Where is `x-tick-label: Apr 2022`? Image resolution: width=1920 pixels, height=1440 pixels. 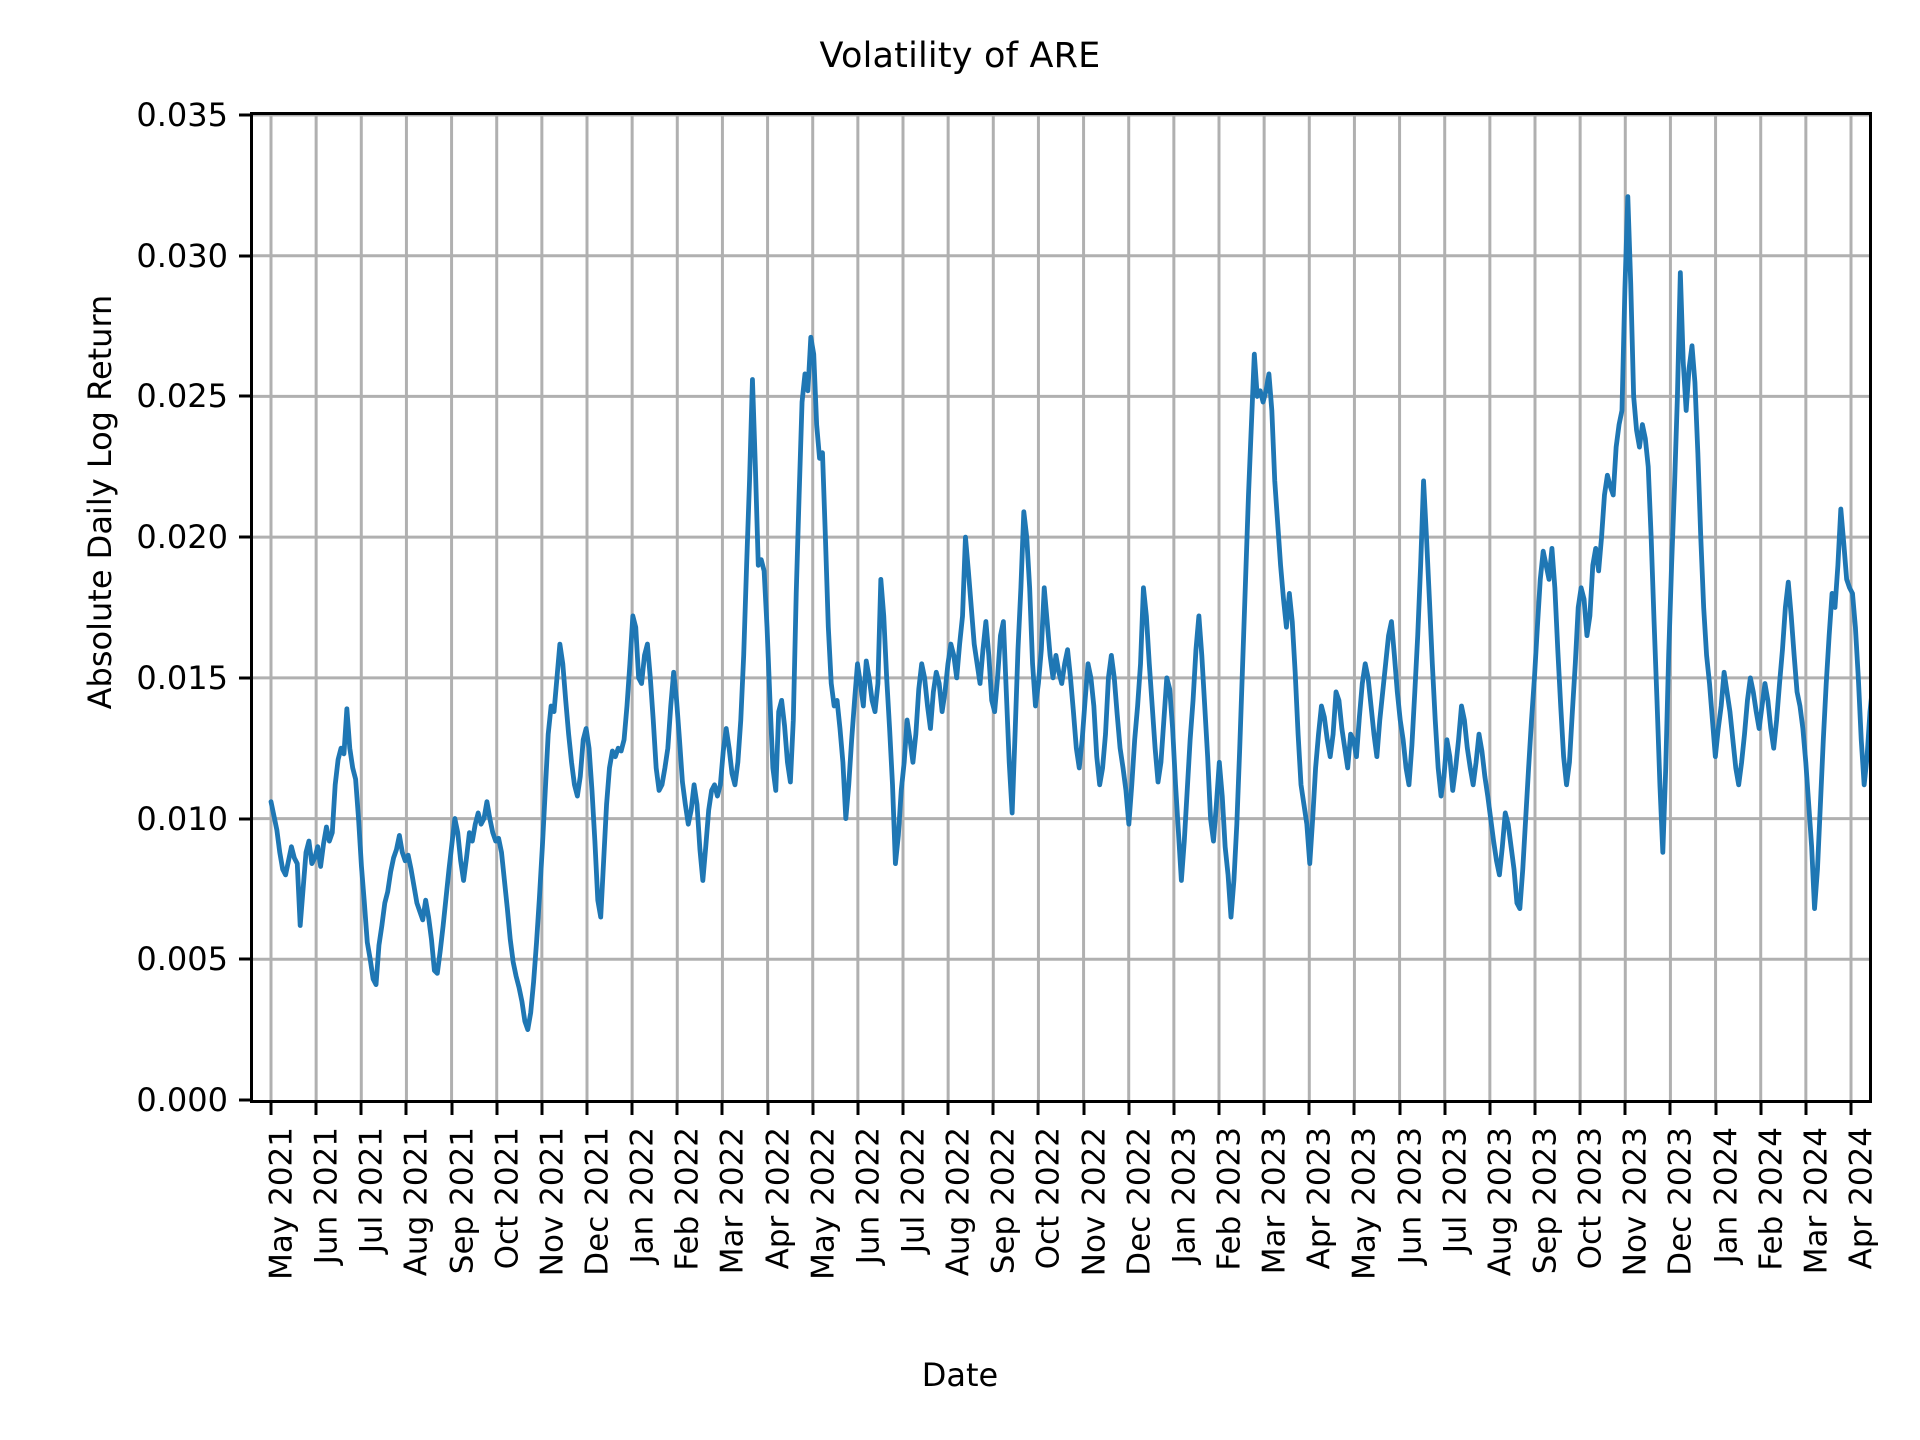
x-tick-label: Apr 2022 is located at coordinates (778, 1198).